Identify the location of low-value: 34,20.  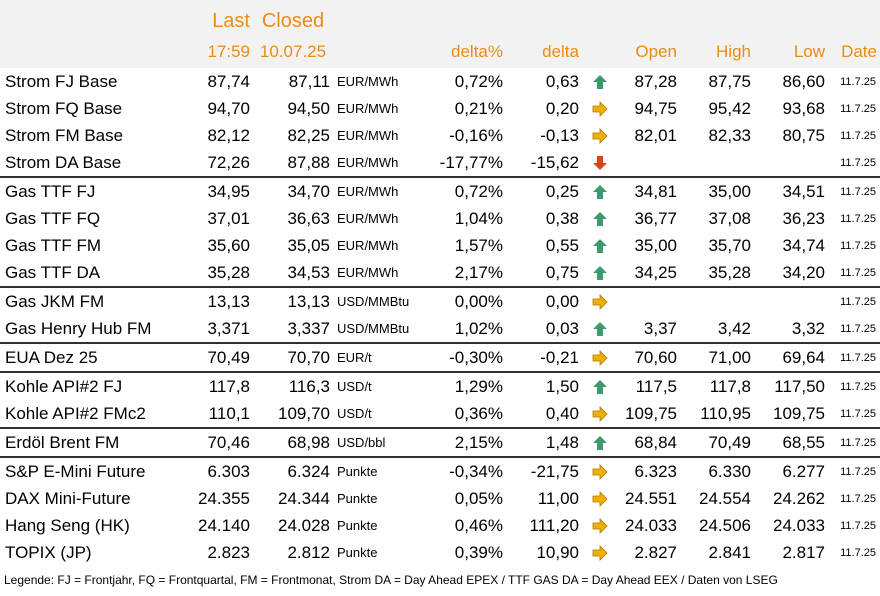
(803, 272).